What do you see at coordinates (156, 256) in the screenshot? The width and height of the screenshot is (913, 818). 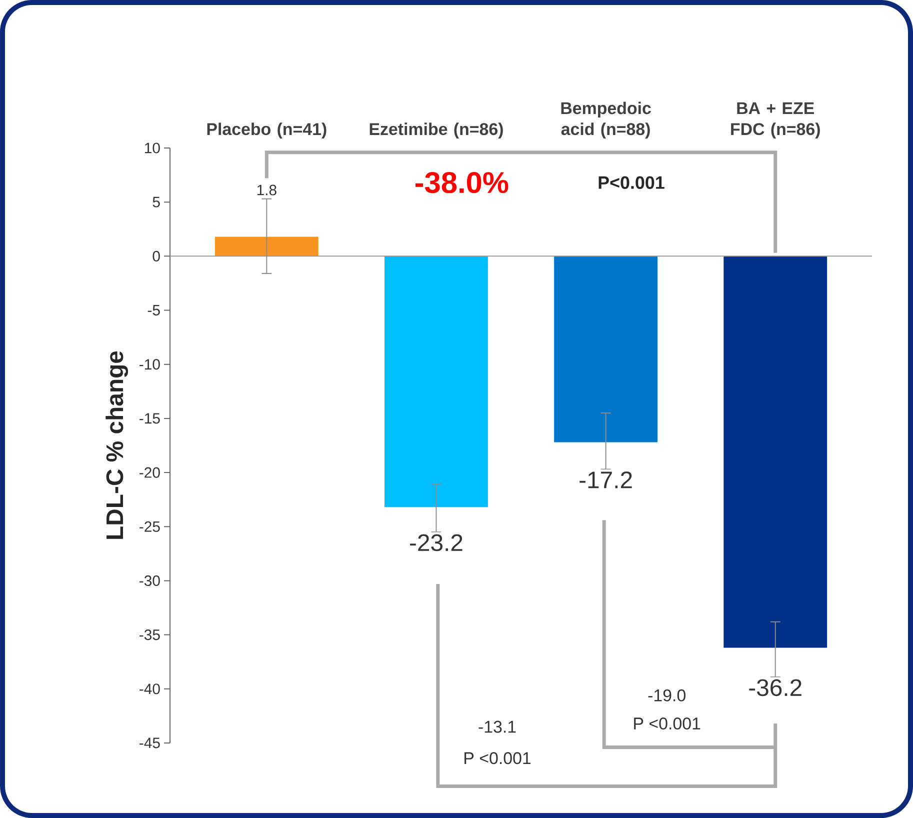 I see `y-tick-label: 0` at bounding box center [156, 256].